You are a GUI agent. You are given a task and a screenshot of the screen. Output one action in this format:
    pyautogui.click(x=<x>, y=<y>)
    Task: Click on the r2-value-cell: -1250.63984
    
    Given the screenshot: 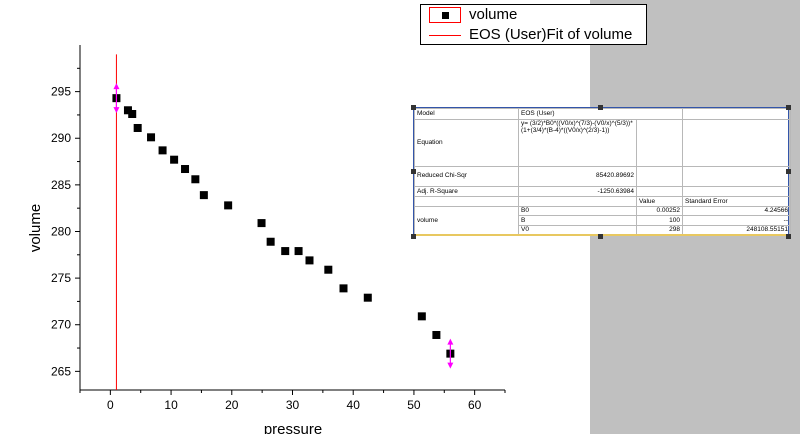 What is the action you would take?
    pyautogui.click(x=577, y=191)
    